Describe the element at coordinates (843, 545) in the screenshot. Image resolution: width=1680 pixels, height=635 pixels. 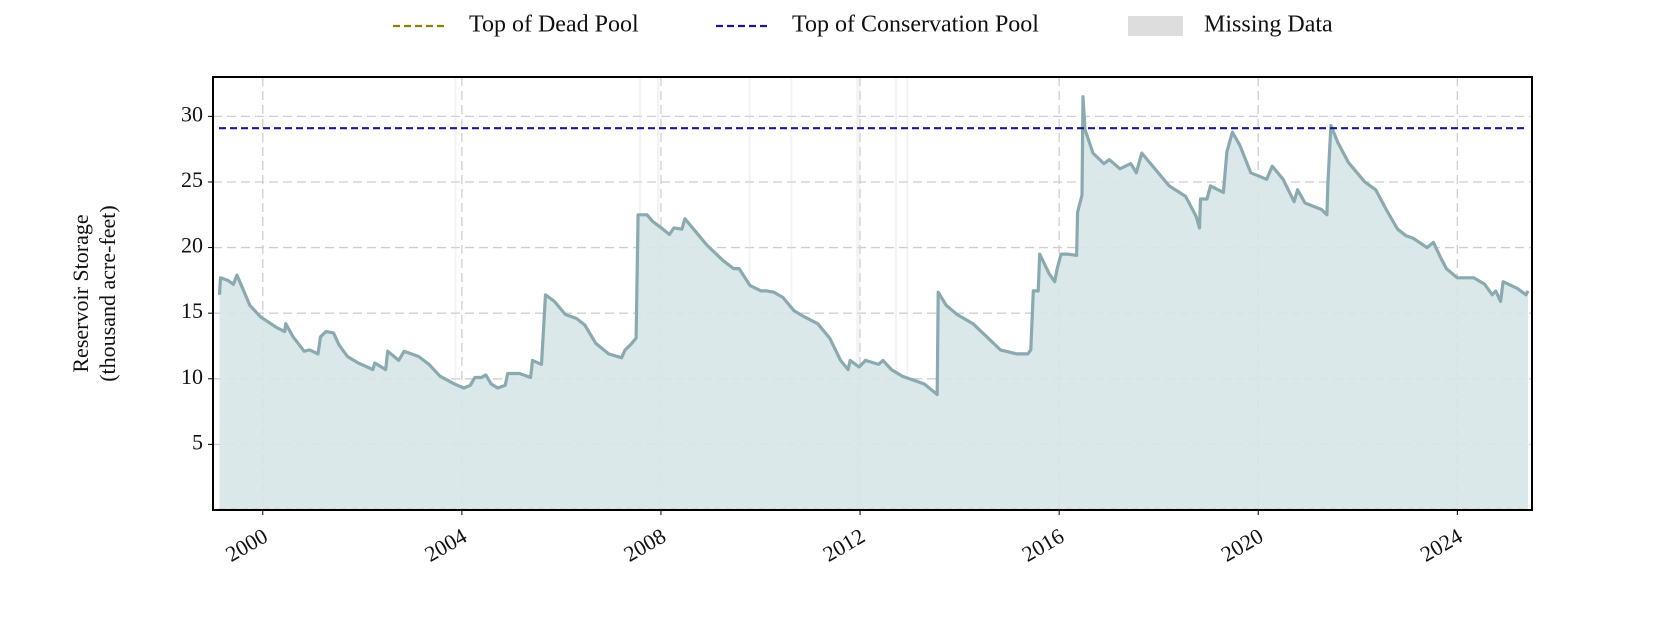
I see `x-tick-label: 2012` at that location.